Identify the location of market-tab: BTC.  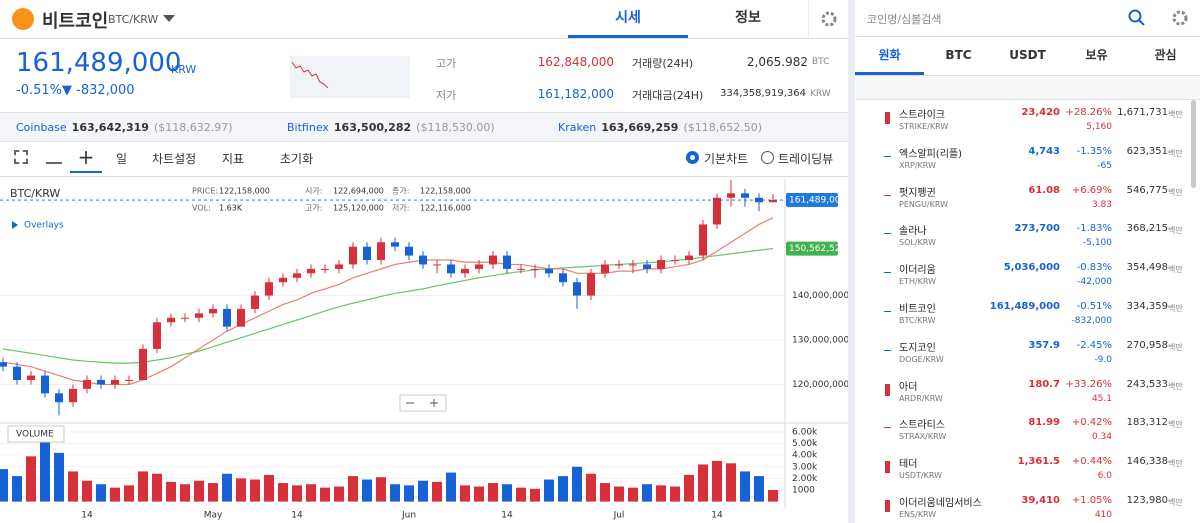
(958, 55).